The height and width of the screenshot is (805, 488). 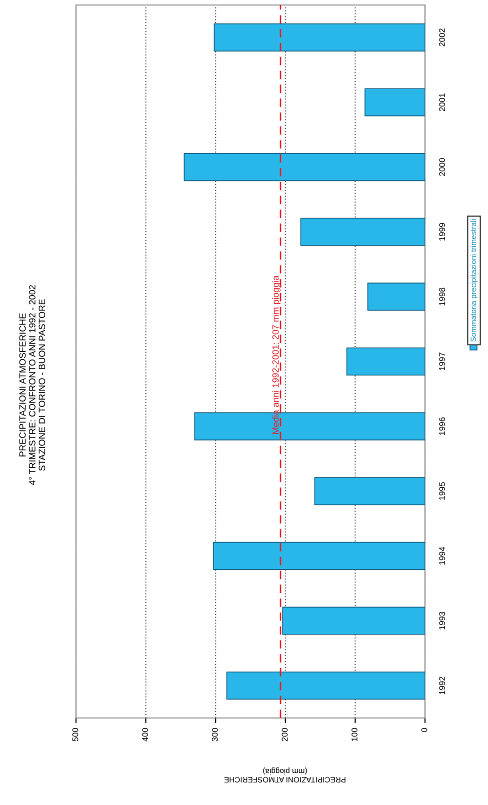 What do you see at coordinates (215, 735) in the screenshot?
I see `x-tick-label: 300` at bounding box center [215, 735].